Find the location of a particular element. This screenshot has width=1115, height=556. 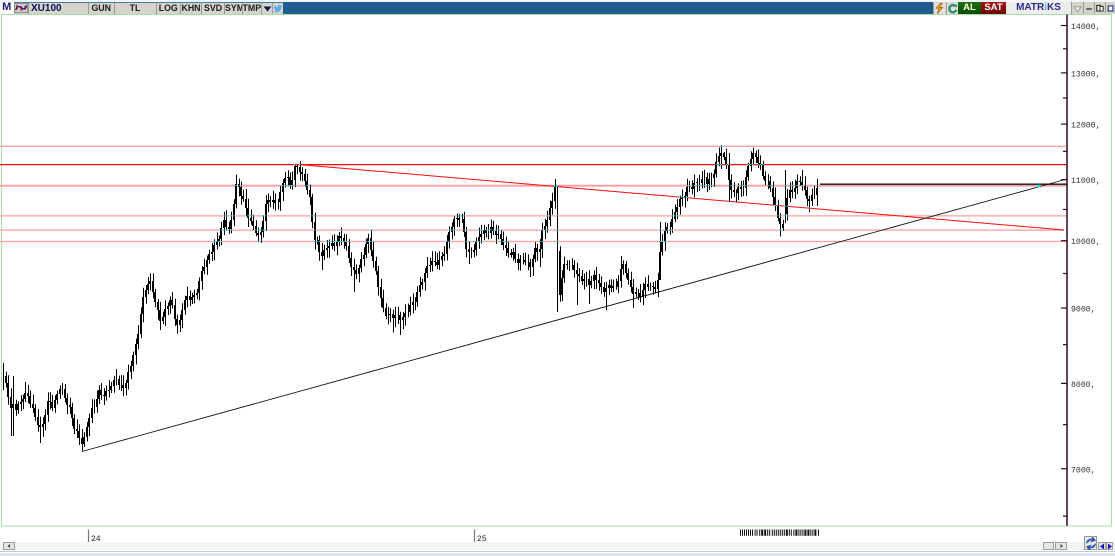

svg-text: 7000, is located at coordinates (1083, 470).